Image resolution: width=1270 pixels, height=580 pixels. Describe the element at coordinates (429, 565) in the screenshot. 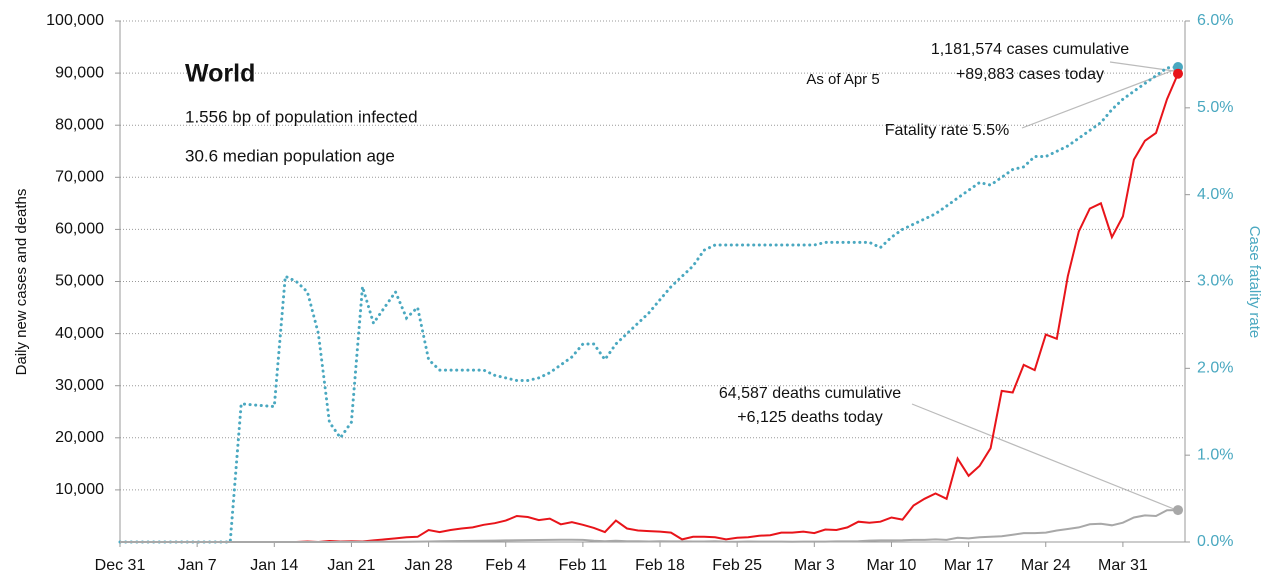

I see `x-tick-label: Jan 28` at that location.